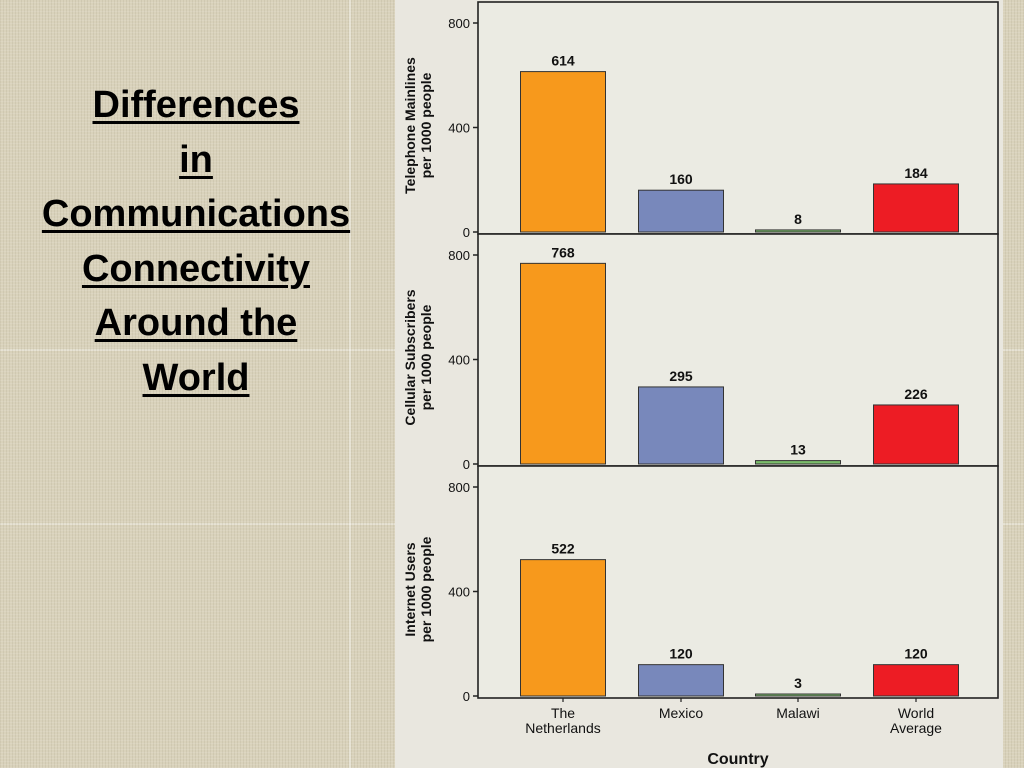  Describe the element at coordinates (798, 219) in the screenshot. I see `bar-value-label: 8` at that location.